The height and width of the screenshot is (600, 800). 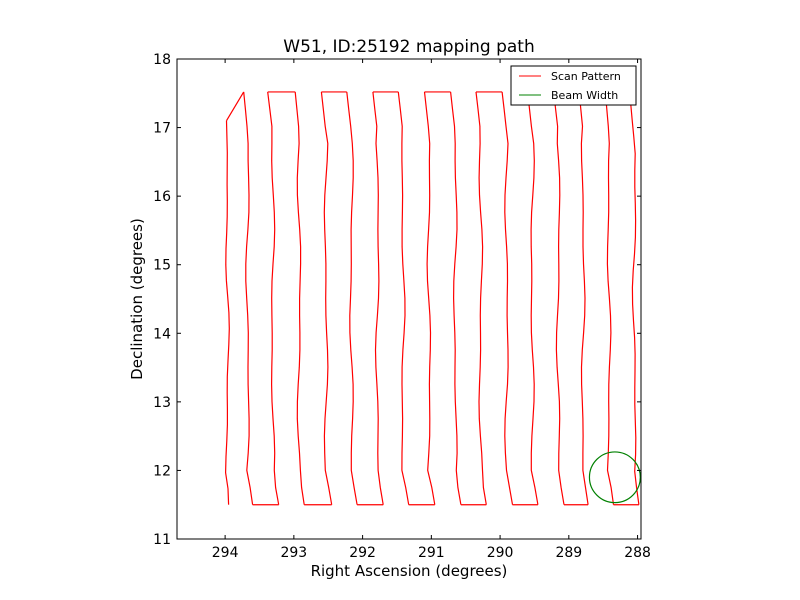 I want to click on x-tick-label-6: 288, so click(x=637, y=553).